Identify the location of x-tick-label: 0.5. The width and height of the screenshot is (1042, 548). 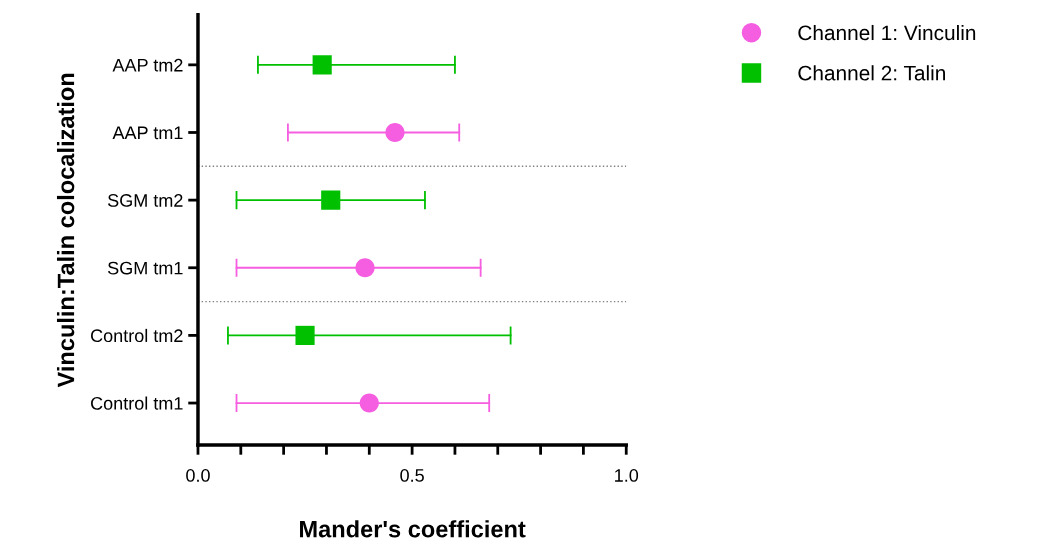
(412, 475).